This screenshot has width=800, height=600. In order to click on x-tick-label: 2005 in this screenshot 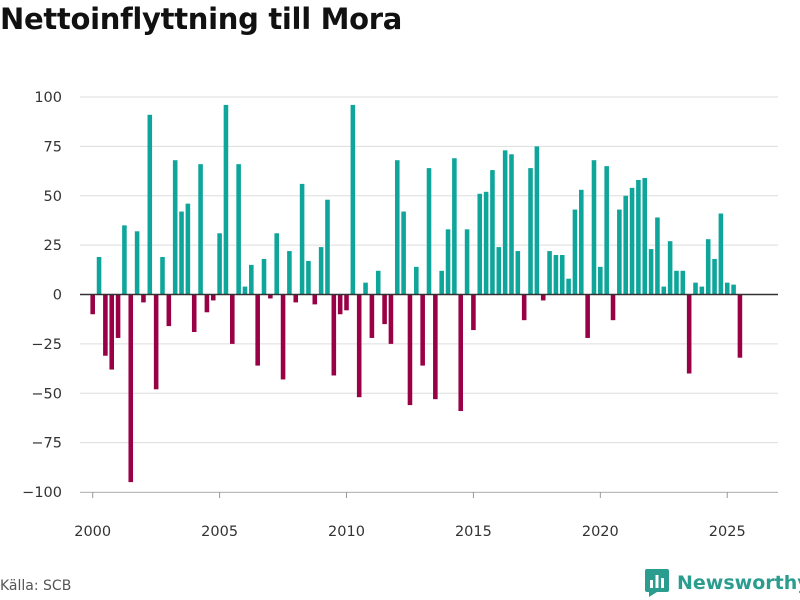, I will do `click(219, 532)`.